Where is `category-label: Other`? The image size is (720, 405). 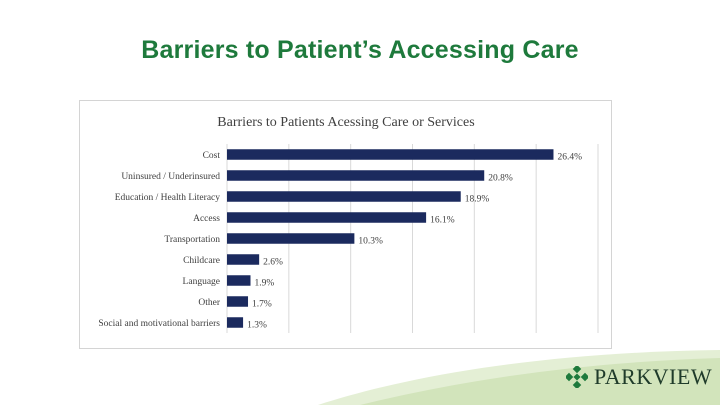
category-label: Other is located at coordinates (209, 303).